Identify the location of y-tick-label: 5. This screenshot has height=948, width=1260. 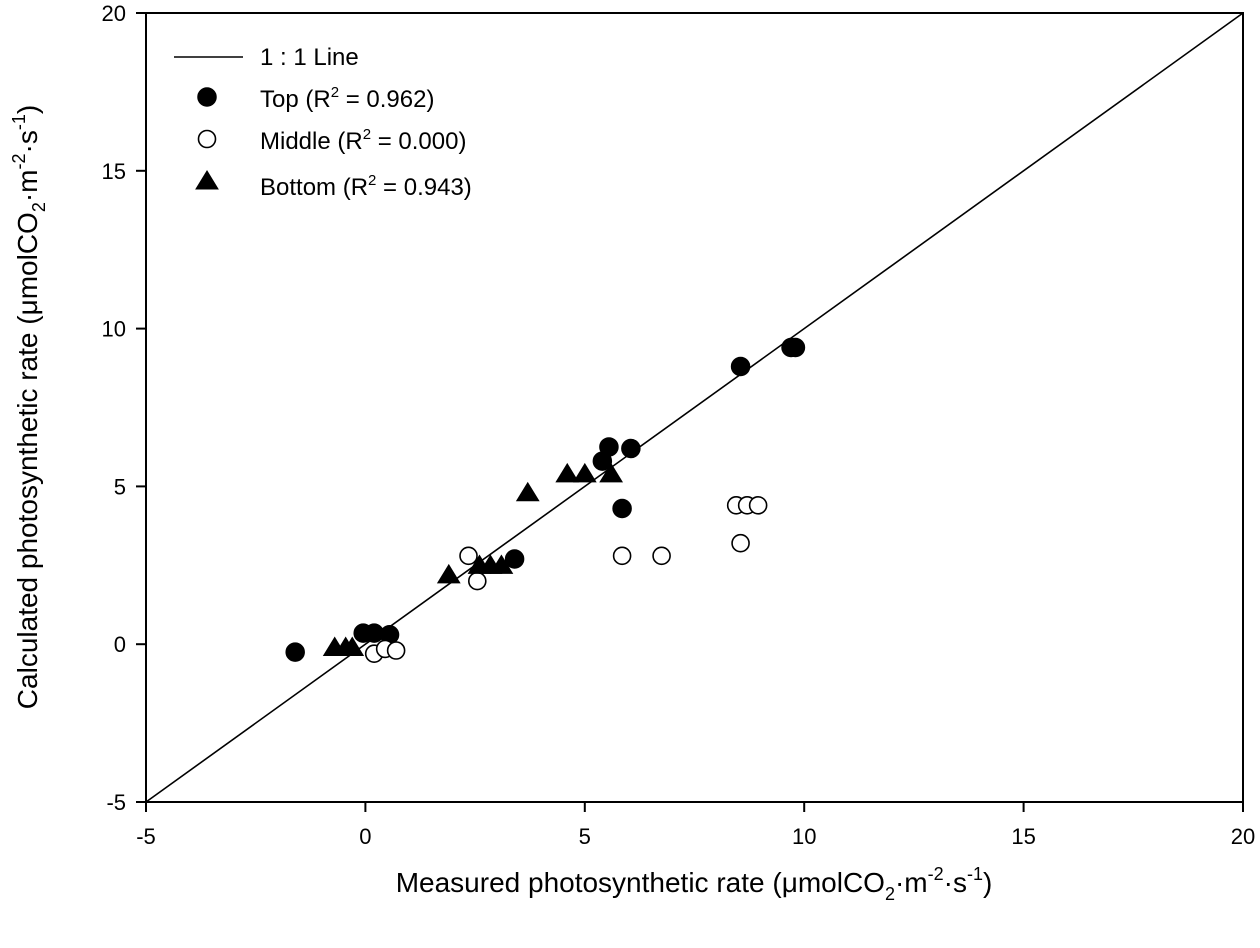
(120, 486).